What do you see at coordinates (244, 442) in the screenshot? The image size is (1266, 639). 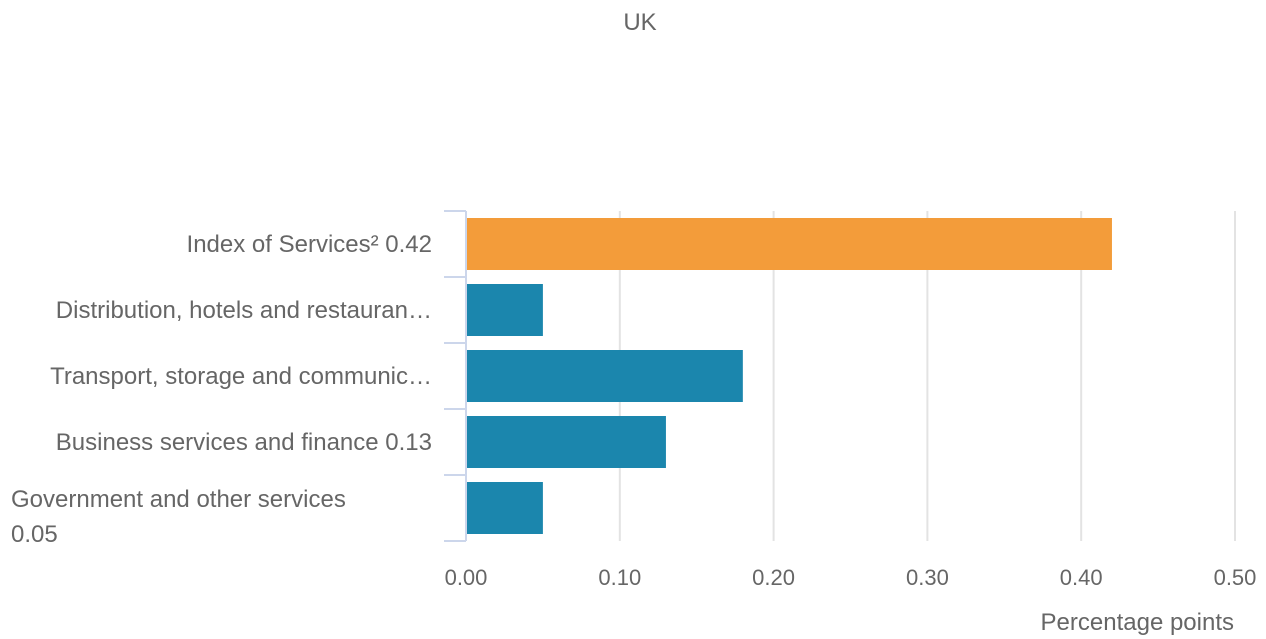 I see `category-label: Business services and finance 0.13` at bounding box center [244, 442].